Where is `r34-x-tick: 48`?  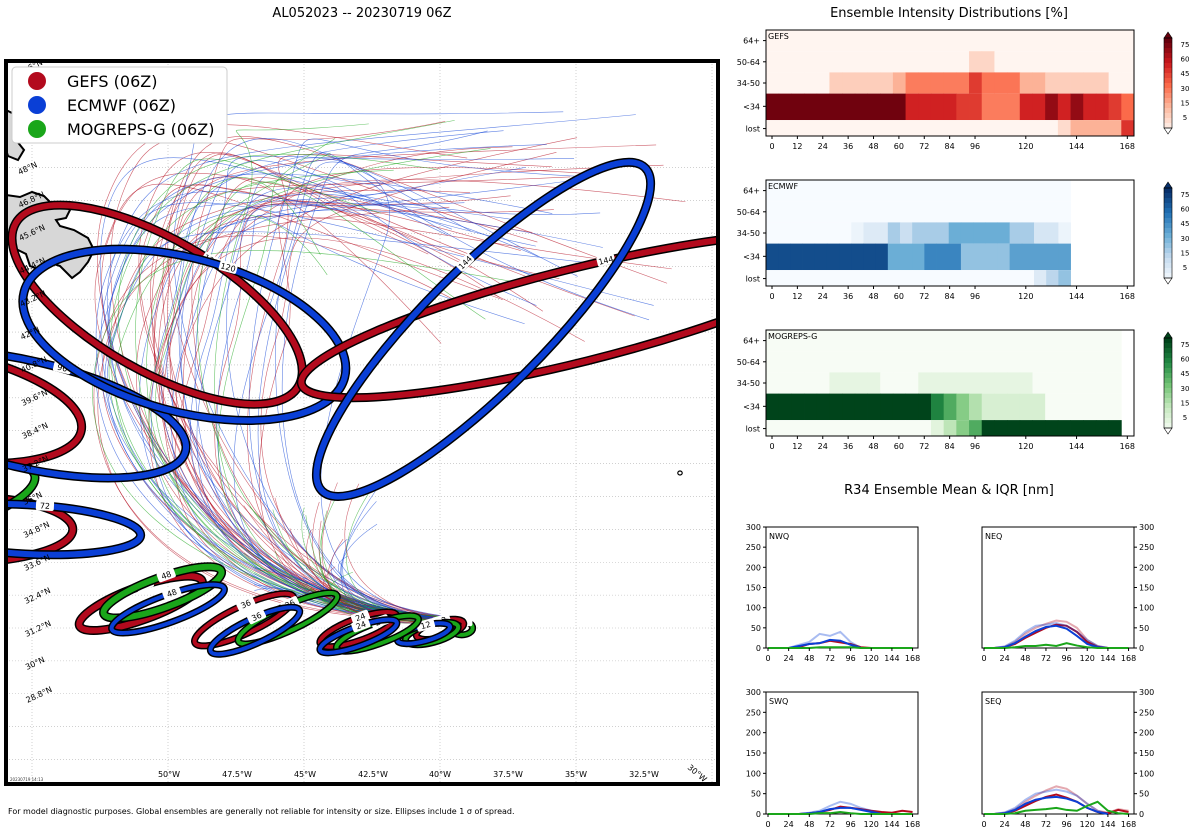 r34-x-tick: 48 is located at coordinates (809, 658).